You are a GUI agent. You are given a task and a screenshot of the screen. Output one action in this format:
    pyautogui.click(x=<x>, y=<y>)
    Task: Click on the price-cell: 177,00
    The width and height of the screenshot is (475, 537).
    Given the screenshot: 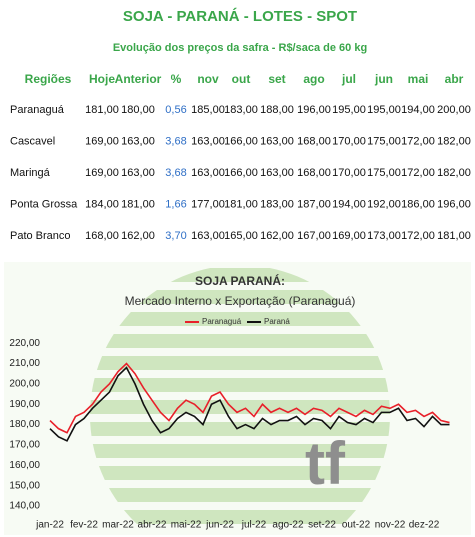 What is the action you would take?
    pyautogui.click(x=208, y=204)
    